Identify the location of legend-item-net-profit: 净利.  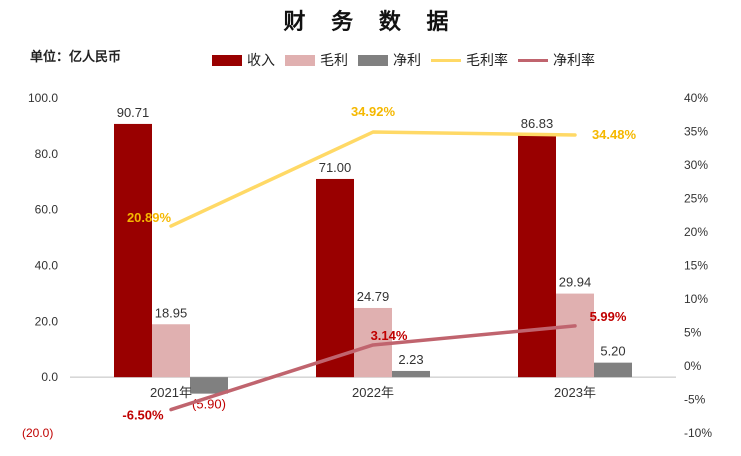
(389, 60).